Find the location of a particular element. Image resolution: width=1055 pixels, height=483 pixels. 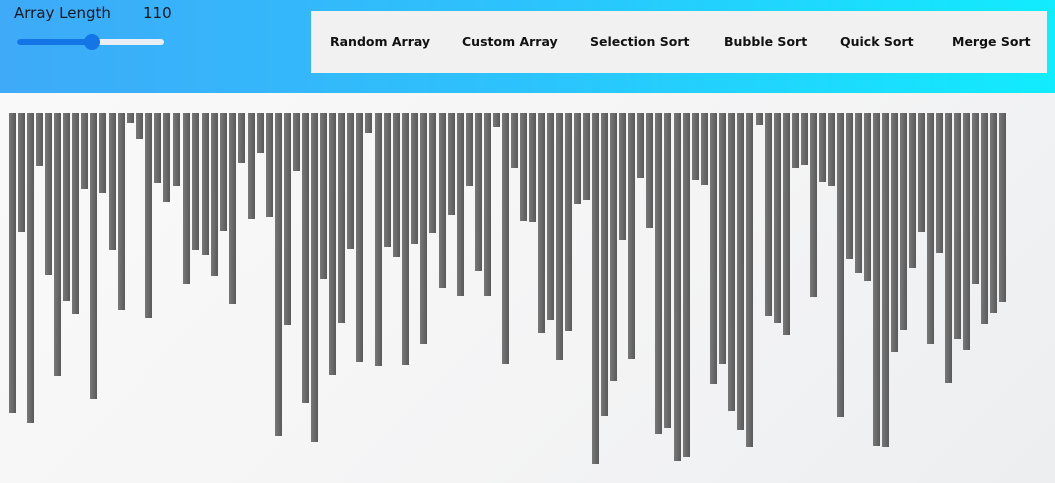

array-length-value: 110 is located at coordinates (157, 13).